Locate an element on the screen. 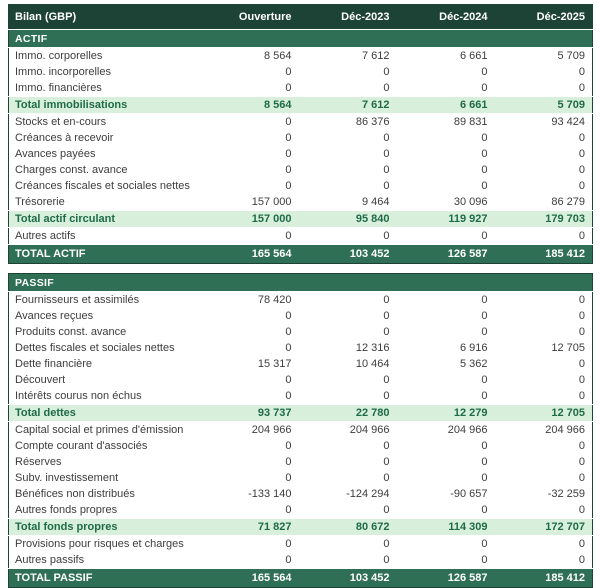 The image size is (600, 588). table-row: Avances payées 0 0 0 0 is located at coordinates (300, 154).